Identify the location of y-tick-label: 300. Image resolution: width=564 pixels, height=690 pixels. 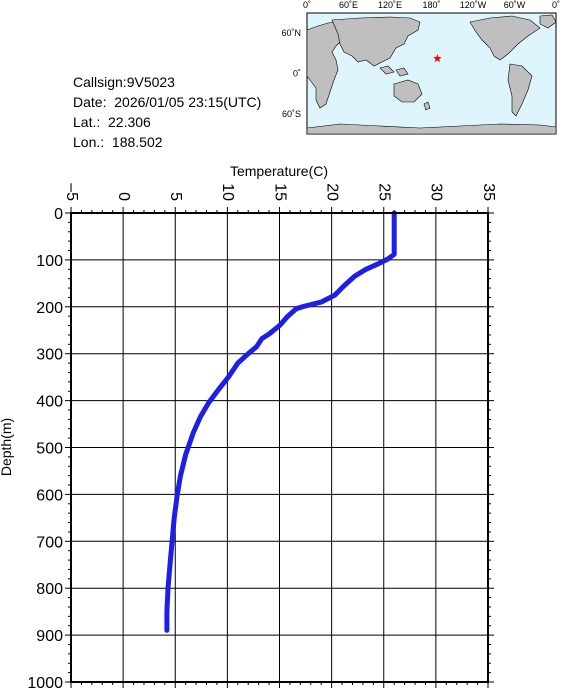
(49, 355).